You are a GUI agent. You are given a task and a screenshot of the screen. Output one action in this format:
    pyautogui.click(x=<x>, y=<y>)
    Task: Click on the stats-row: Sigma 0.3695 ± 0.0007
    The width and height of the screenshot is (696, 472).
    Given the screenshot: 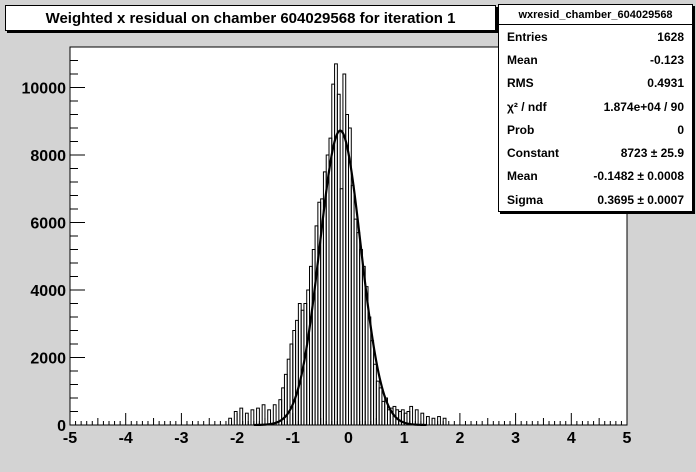 What is the action you would take?
    pyautogui.click(x=595, y=199)
    